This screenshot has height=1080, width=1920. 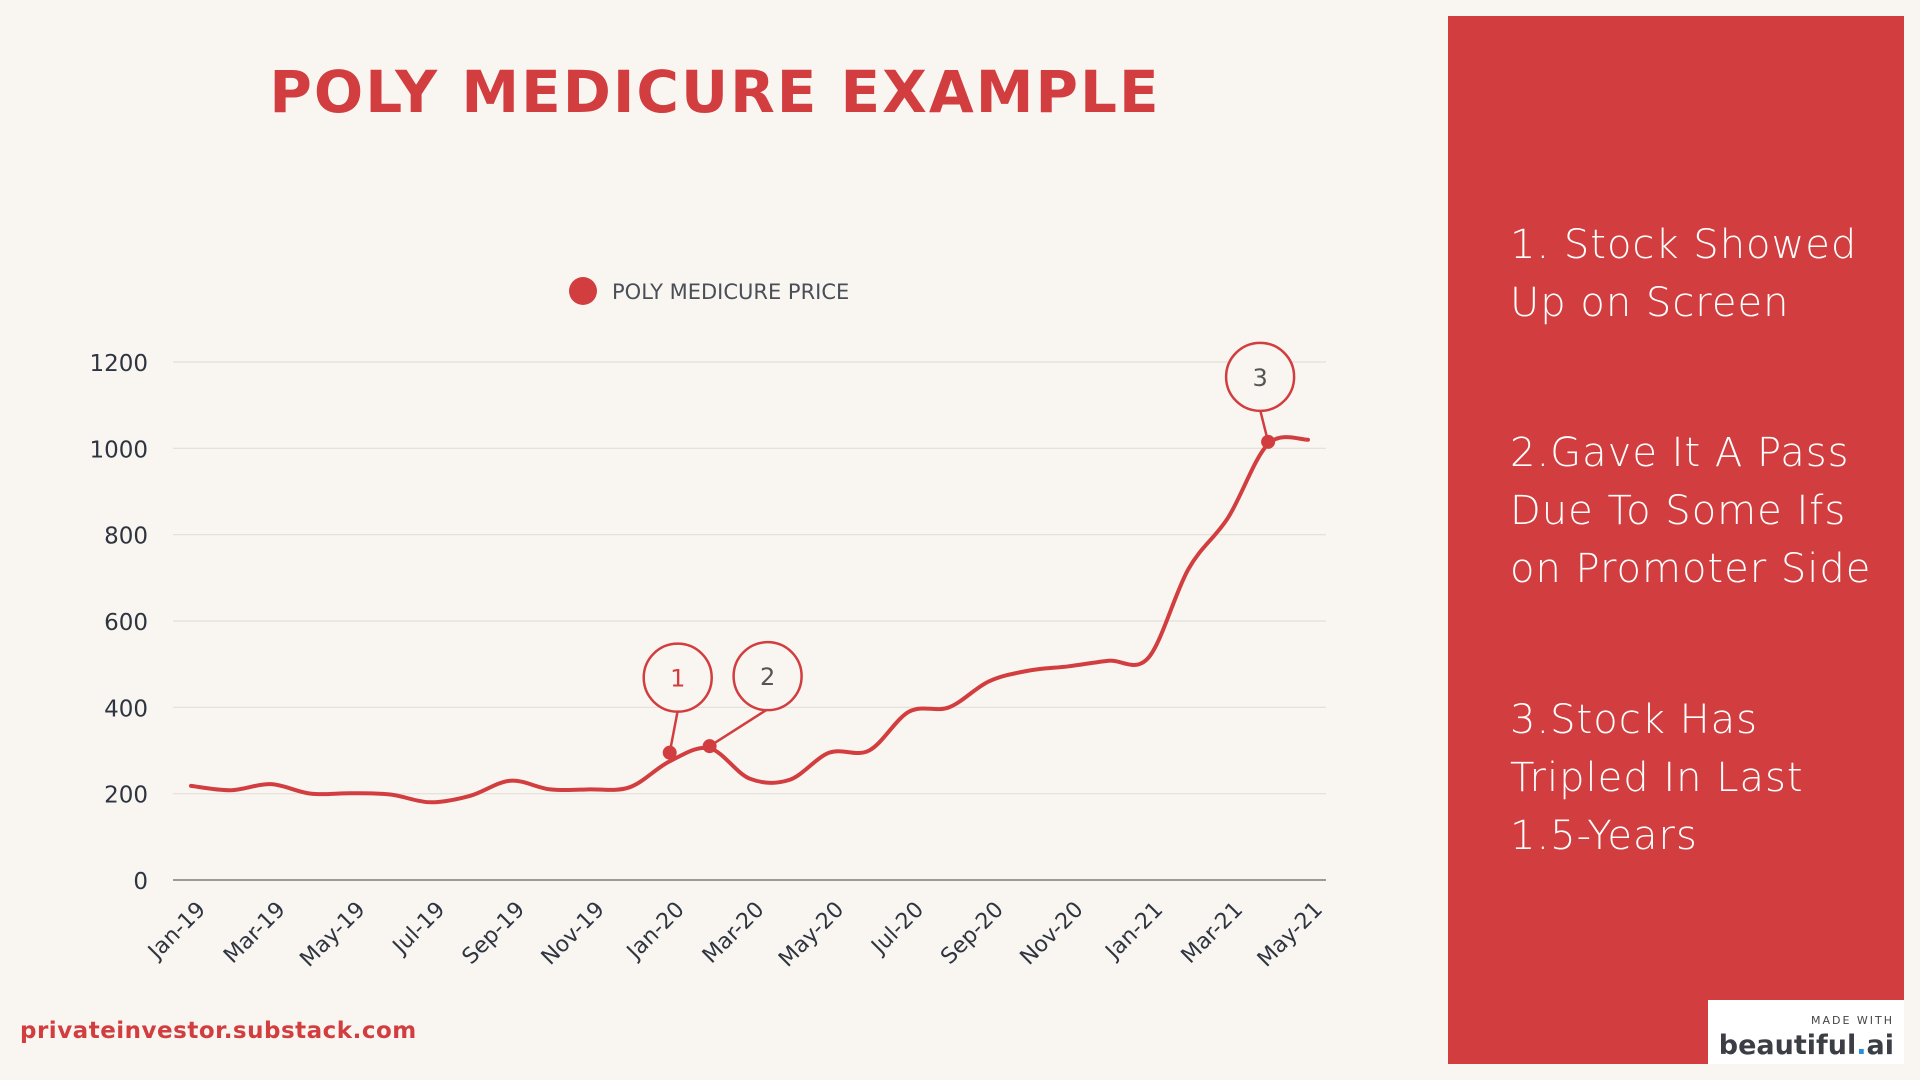 I want to click on y-tick-label: 200, so click(x=126, y=796).